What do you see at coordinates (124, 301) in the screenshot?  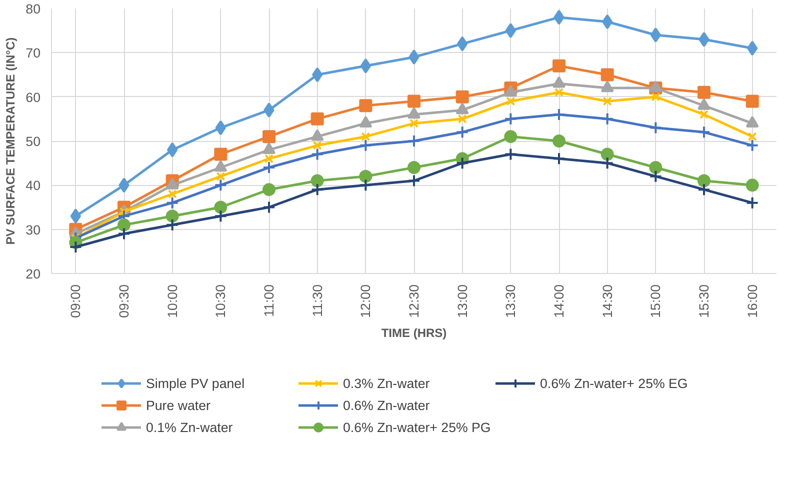 I see `x-tick-label: 09:30` at bounding box center [124, 301].